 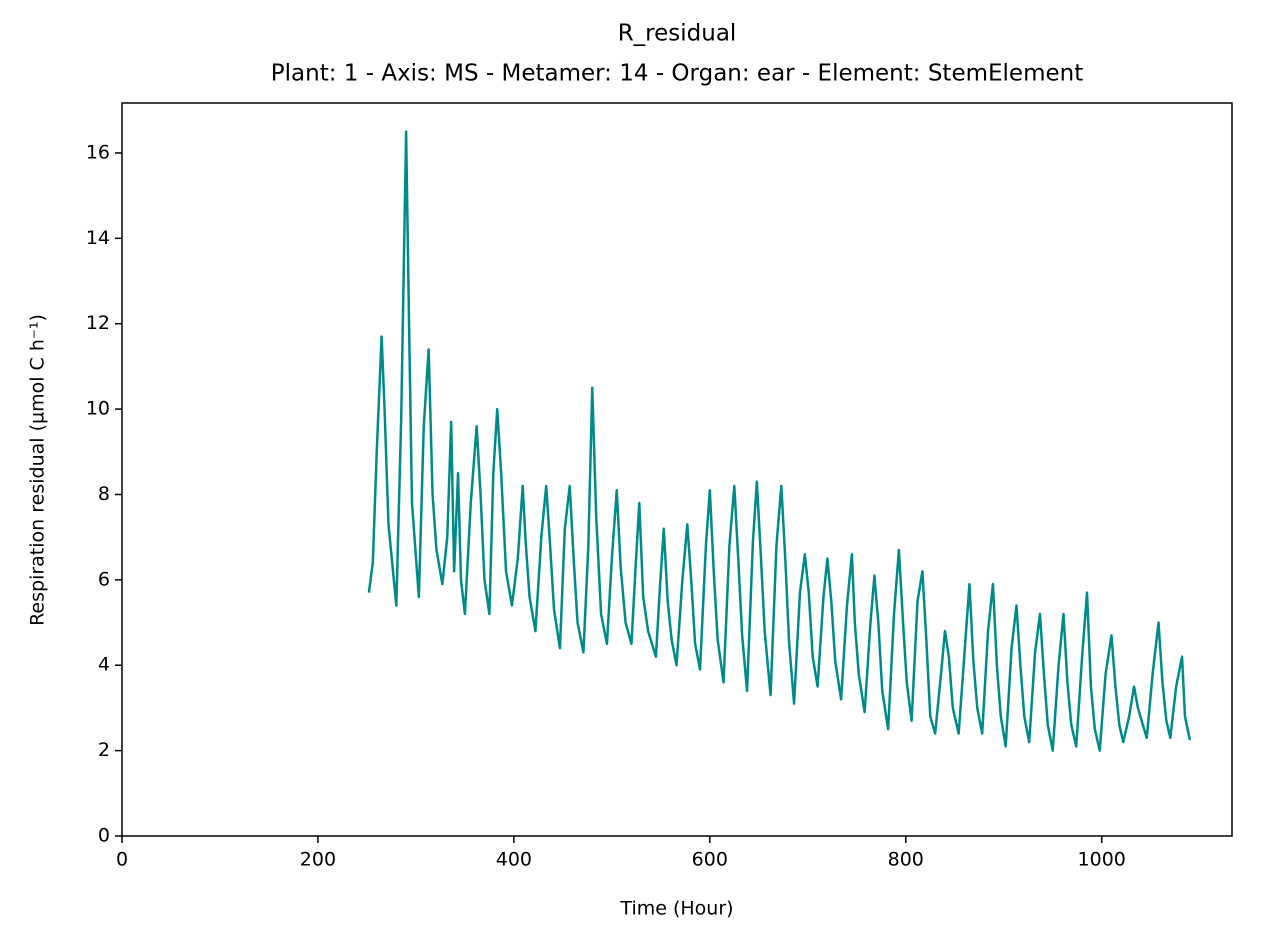 What do you see at coordinates (710, 860) in the screenshot?
I see `x-tick-label: 600` at bounding box center [710, 860].